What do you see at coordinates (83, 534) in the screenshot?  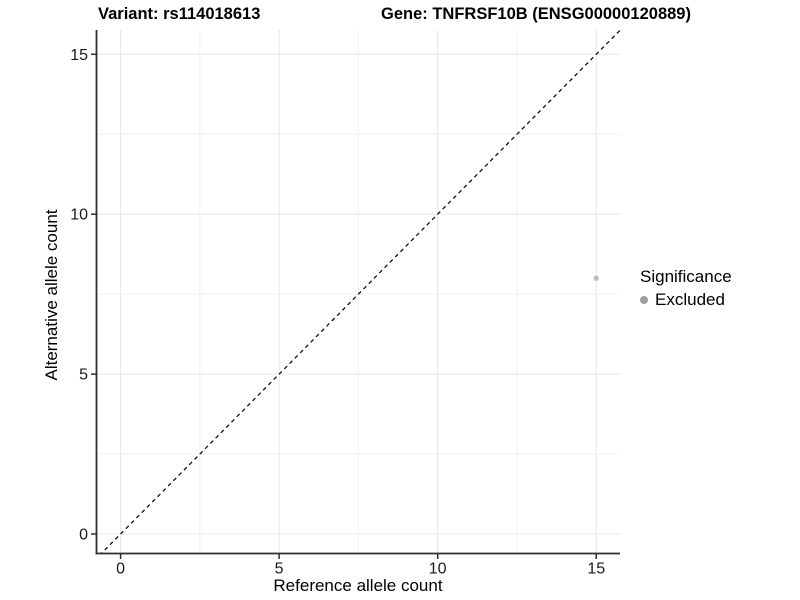 I see `y-tick-label: 0` at bounding box center [83, 534].